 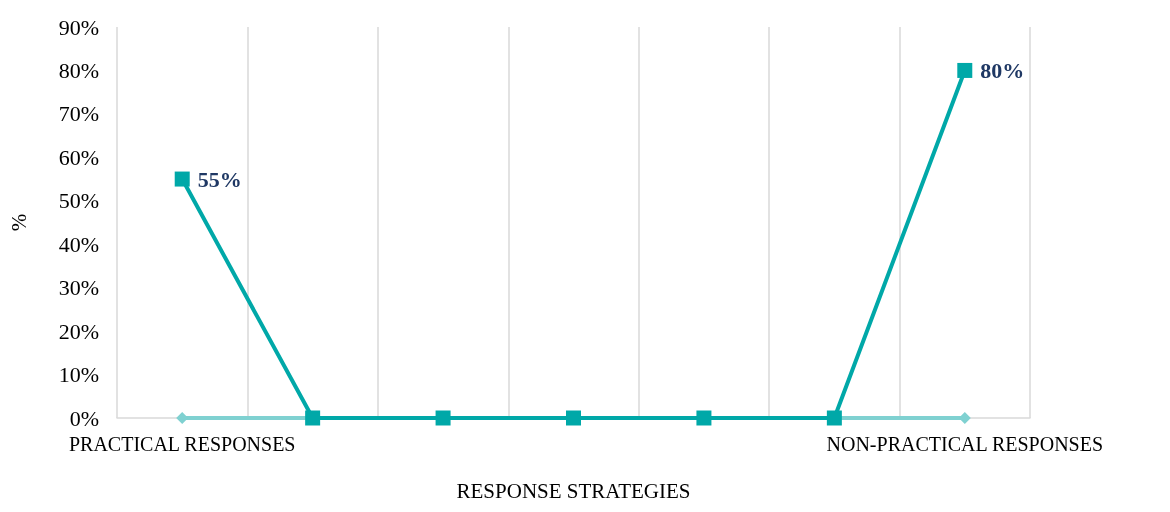 I want to click on y-tick-label: 30%, so click(x=78, y=288).